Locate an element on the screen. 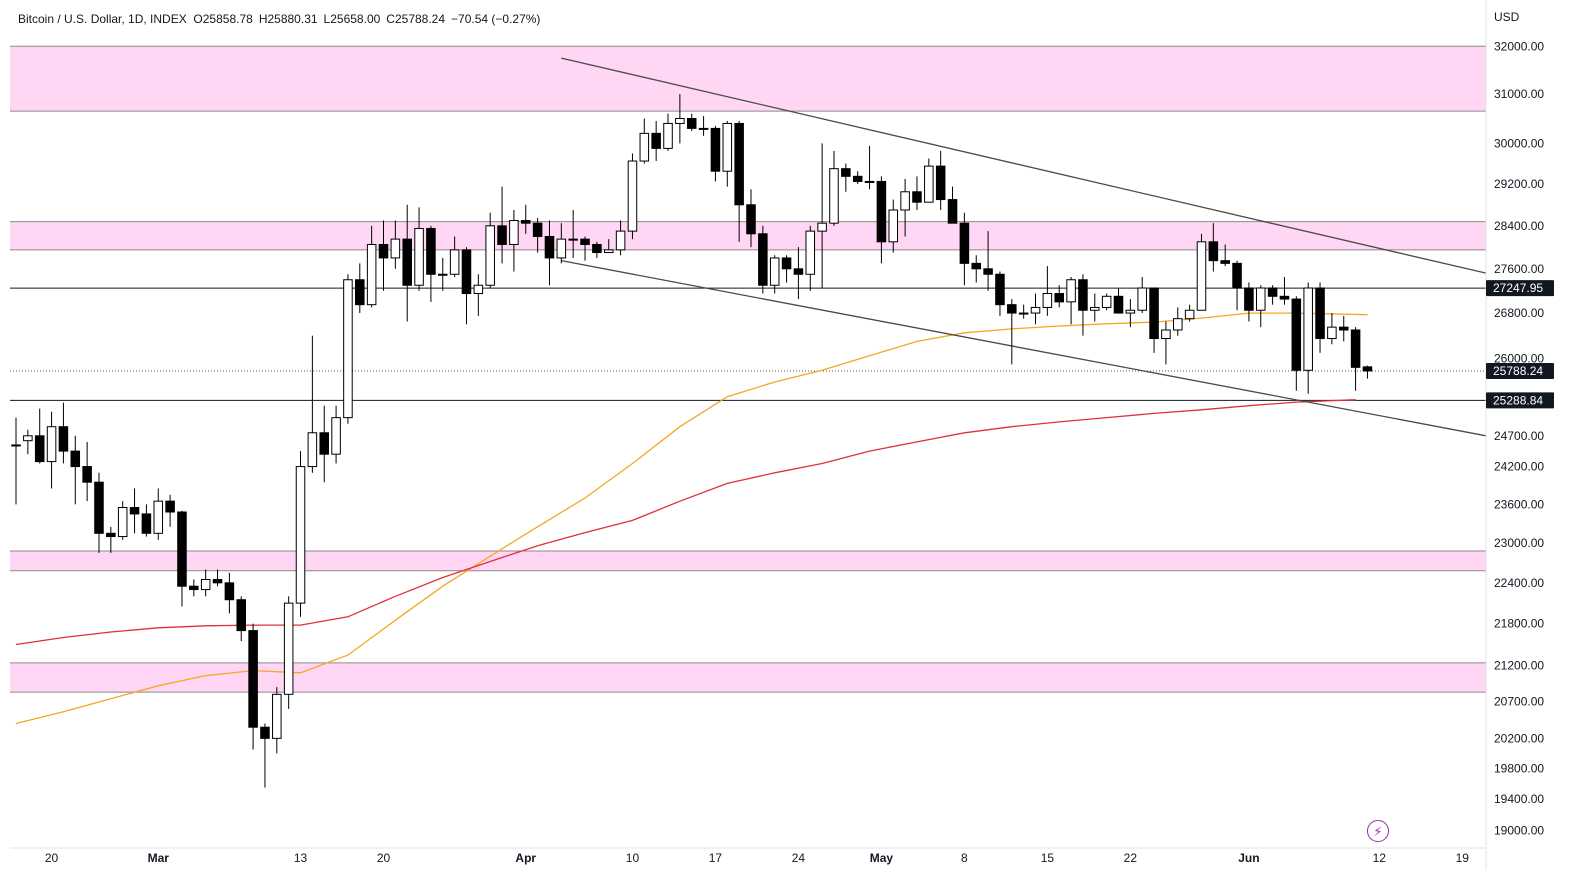 The height and width of the screenshot is (894, 1581). time-tick-label: 12 is located at coordinates (1380, 858).